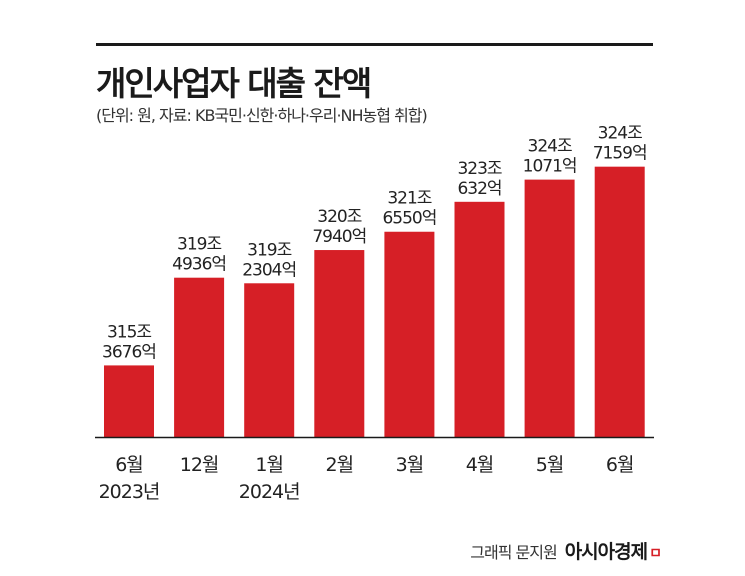 Image resolution: width=745 pixels, height=576 pixels. Describe the element at coordinates (409, 219) in the screenshot. I see `data-label: 6550억` at that location.